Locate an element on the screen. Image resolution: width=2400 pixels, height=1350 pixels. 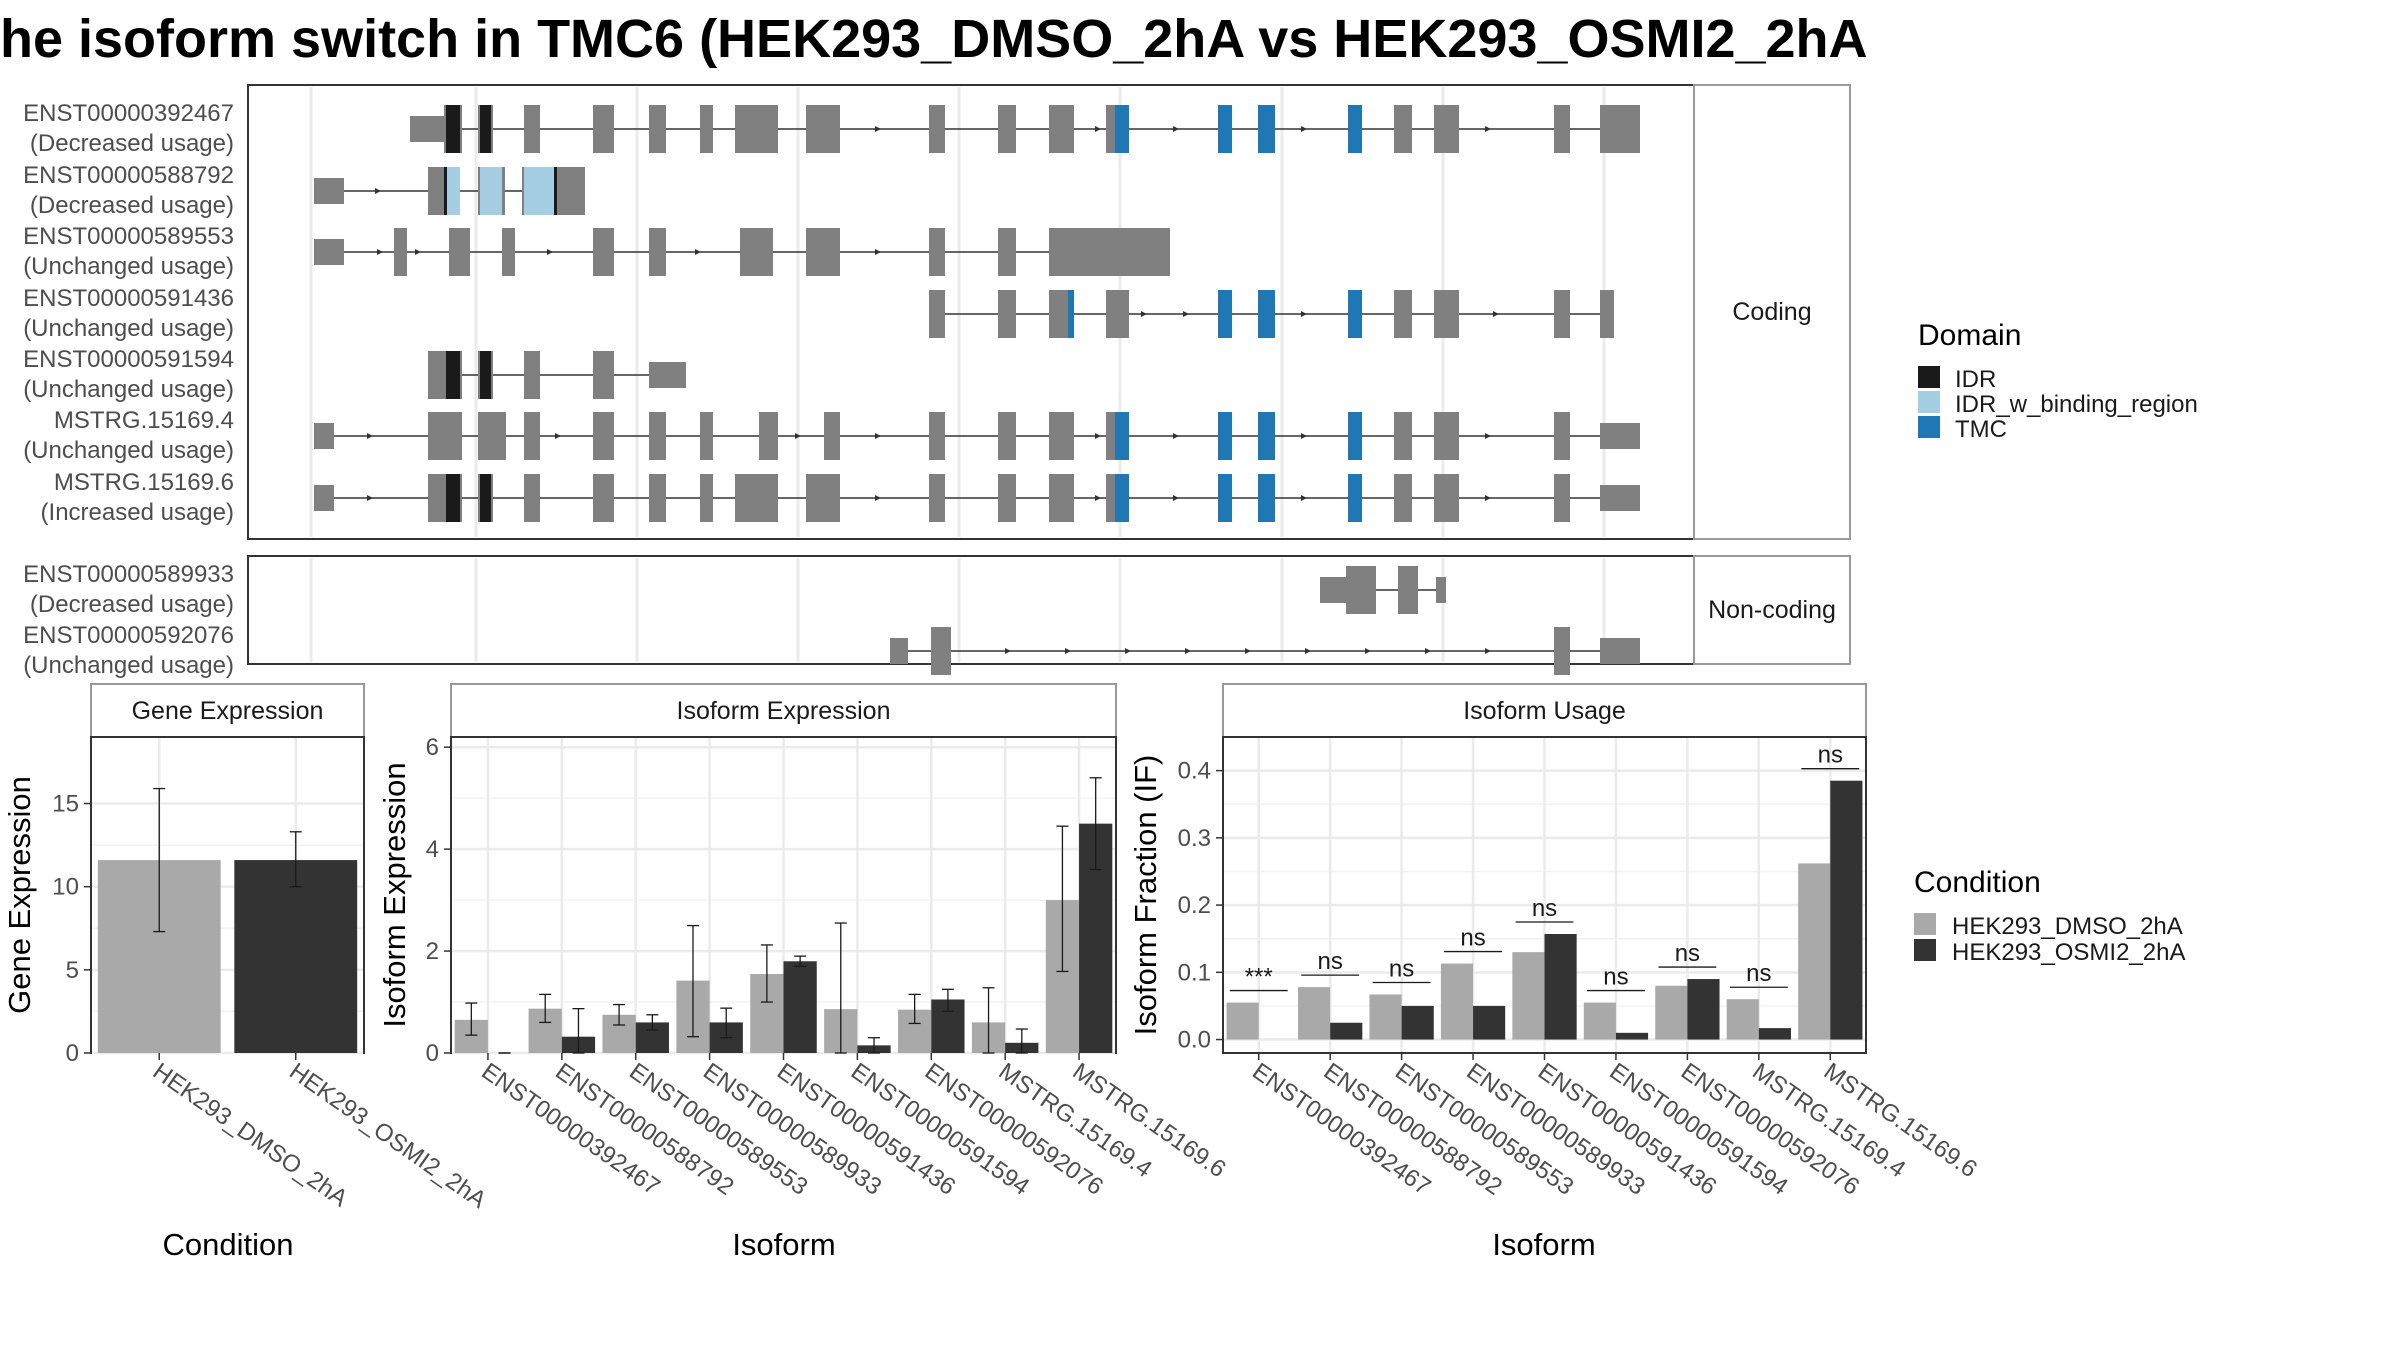
noncoding-panel is located at coordinates (971, 610).